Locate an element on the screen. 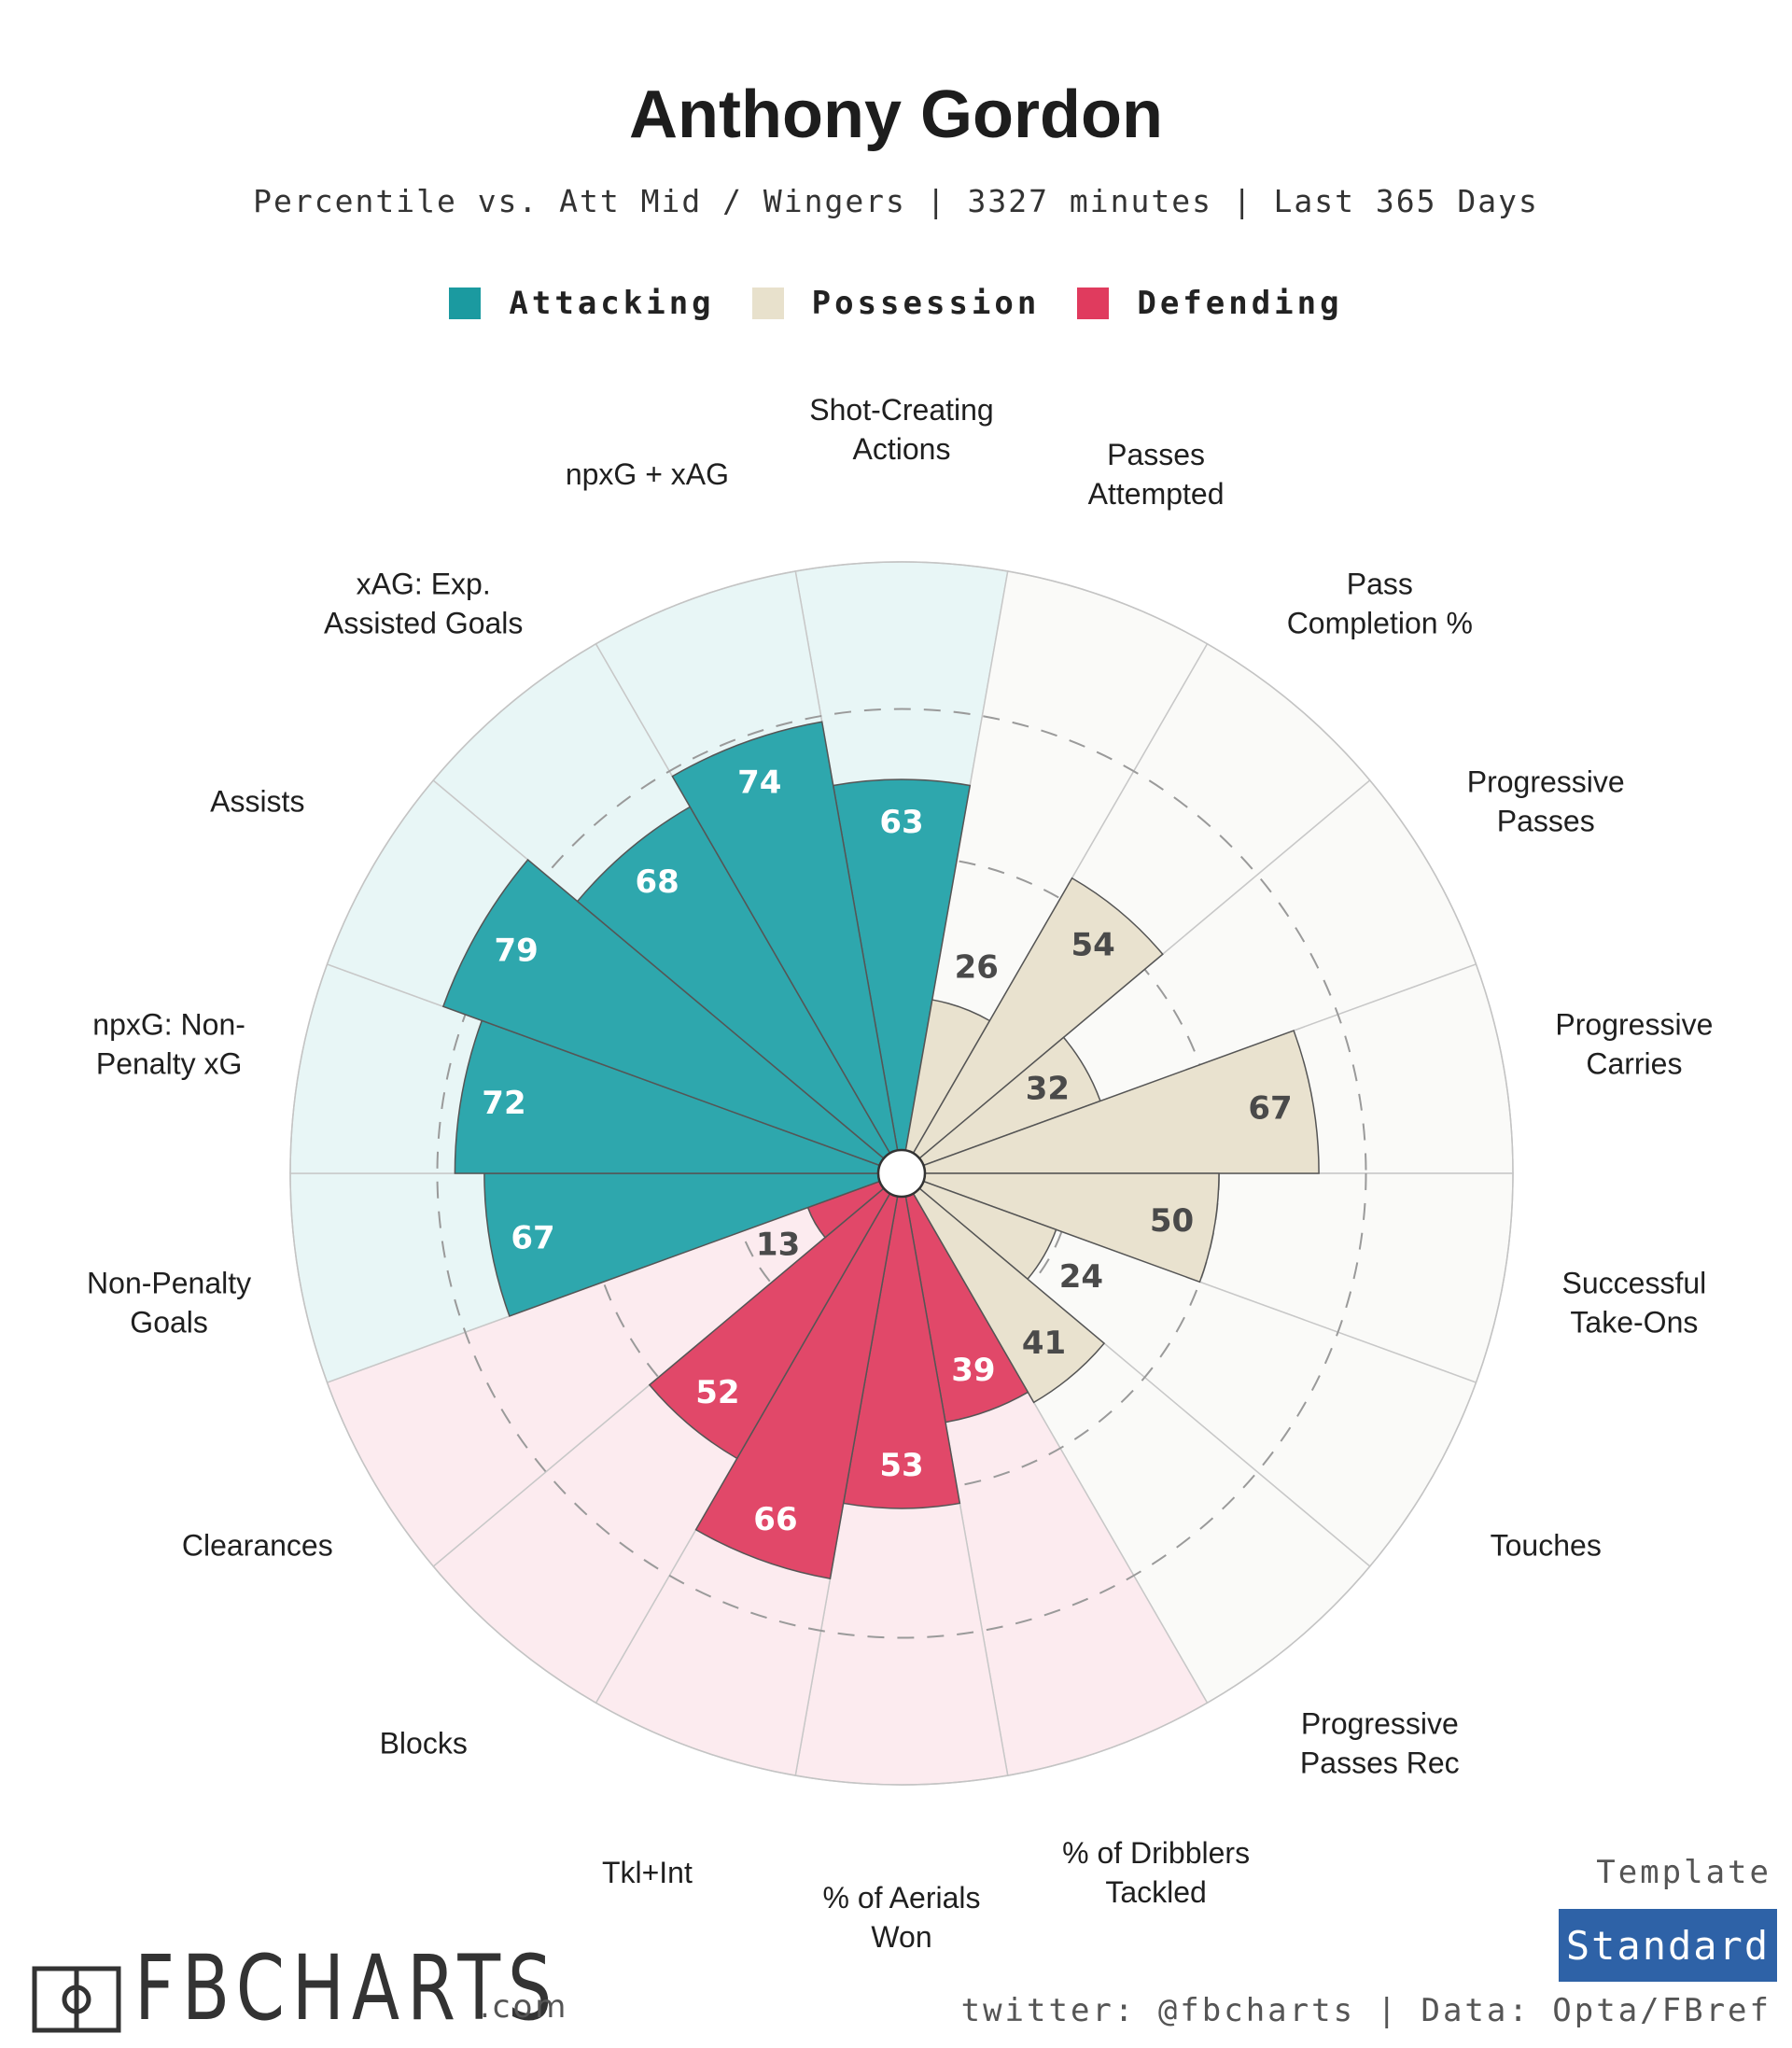 The width and height of the screenshot is (1792, 2048). category-label-line: Assists is located at coordinates (257, 802).